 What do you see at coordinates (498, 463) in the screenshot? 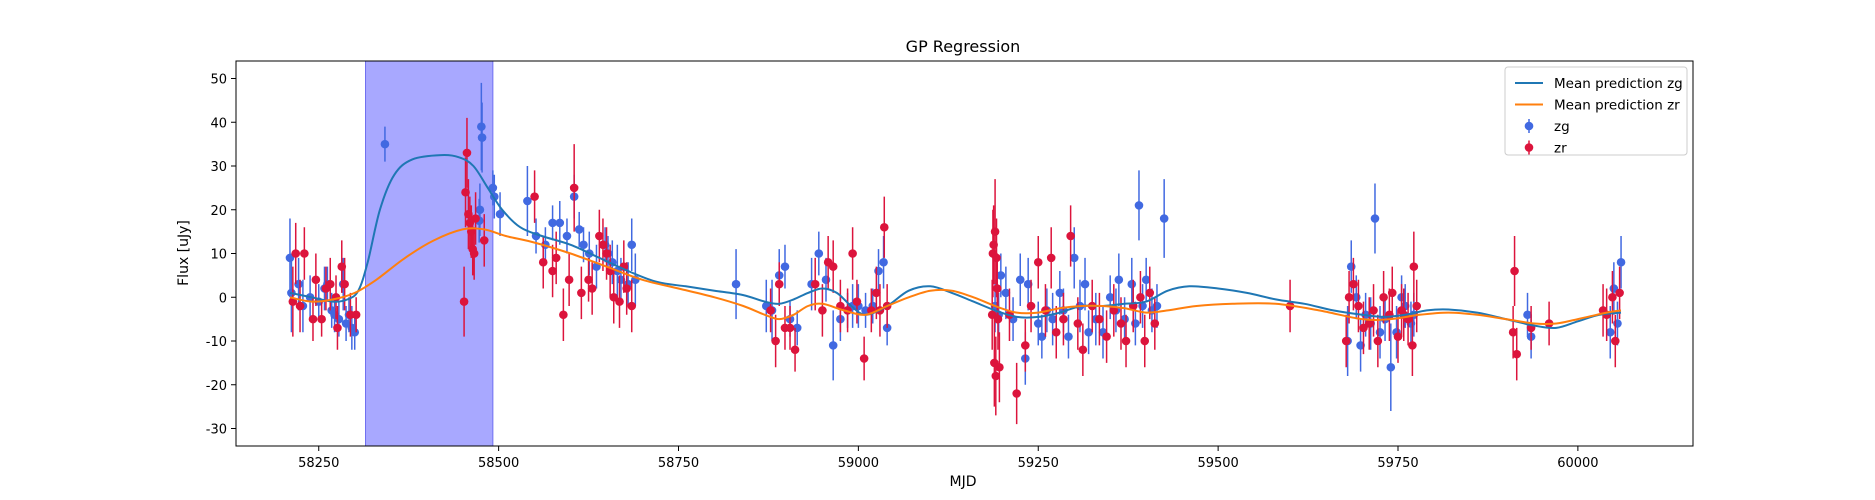
I see `x-tick-label: 58500` at bounding box center [498, 463].